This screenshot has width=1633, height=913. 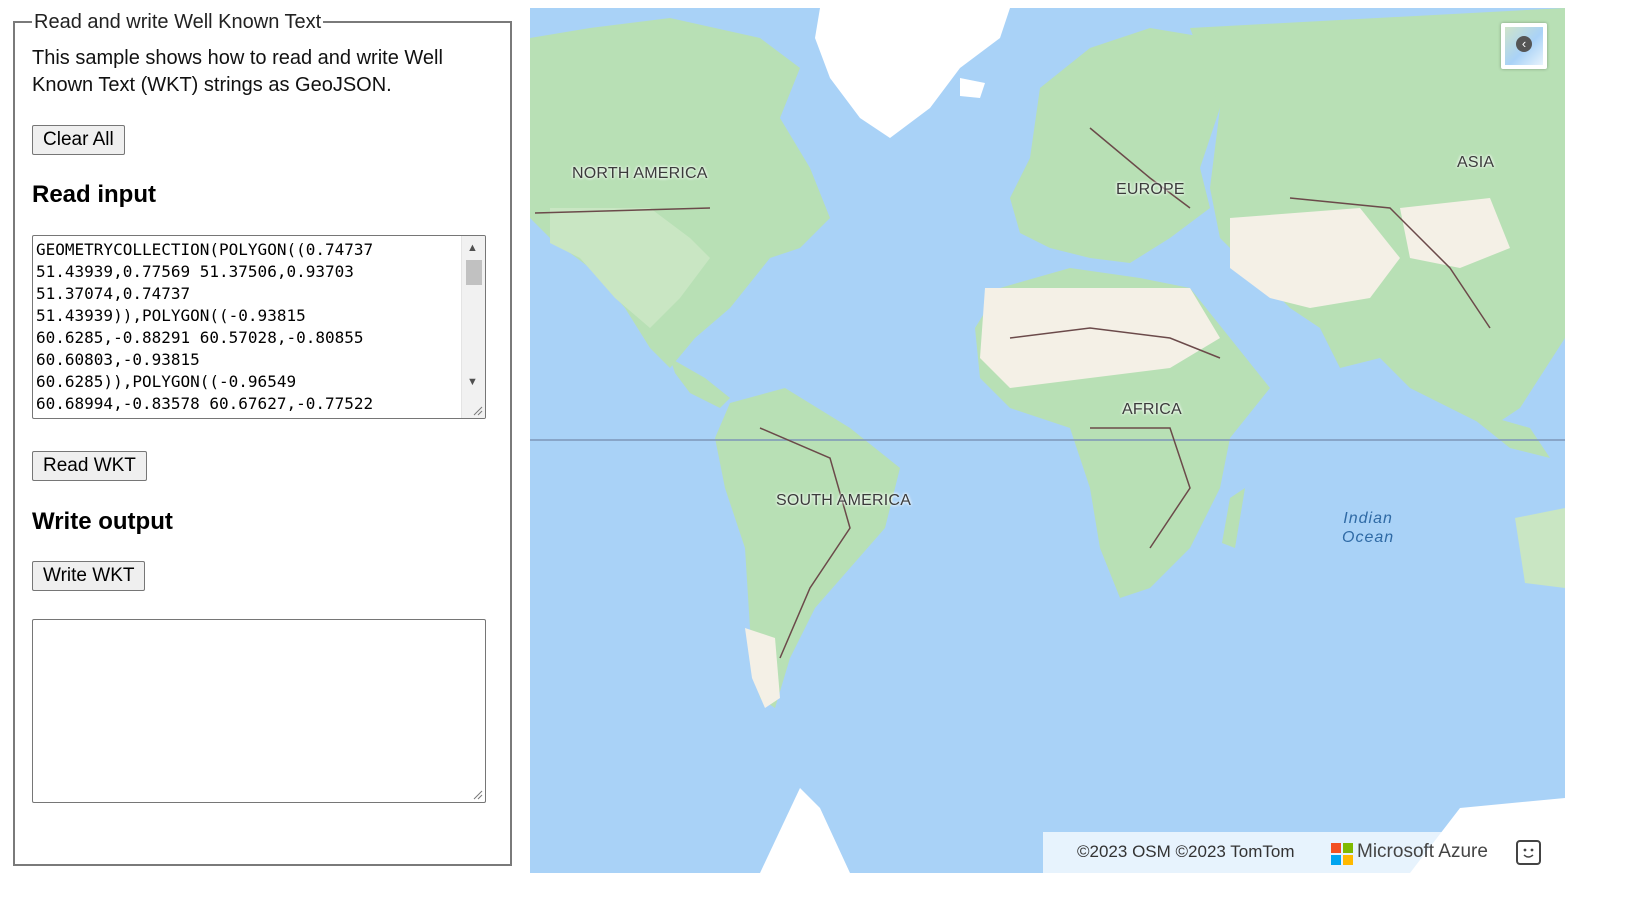 What do you see at coordinates (844, 500) in the screenshot?
I see `label-south-america: SOUTH AMERICA` at bounding box center [844, 500].